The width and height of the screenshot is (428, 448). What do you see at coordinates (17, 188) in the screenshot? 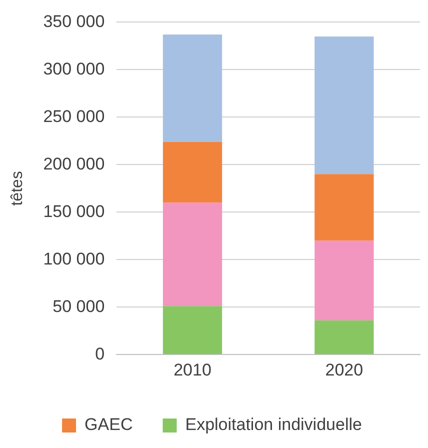
I see `y-axis-title: têtes` at bounding box center [17, 188].